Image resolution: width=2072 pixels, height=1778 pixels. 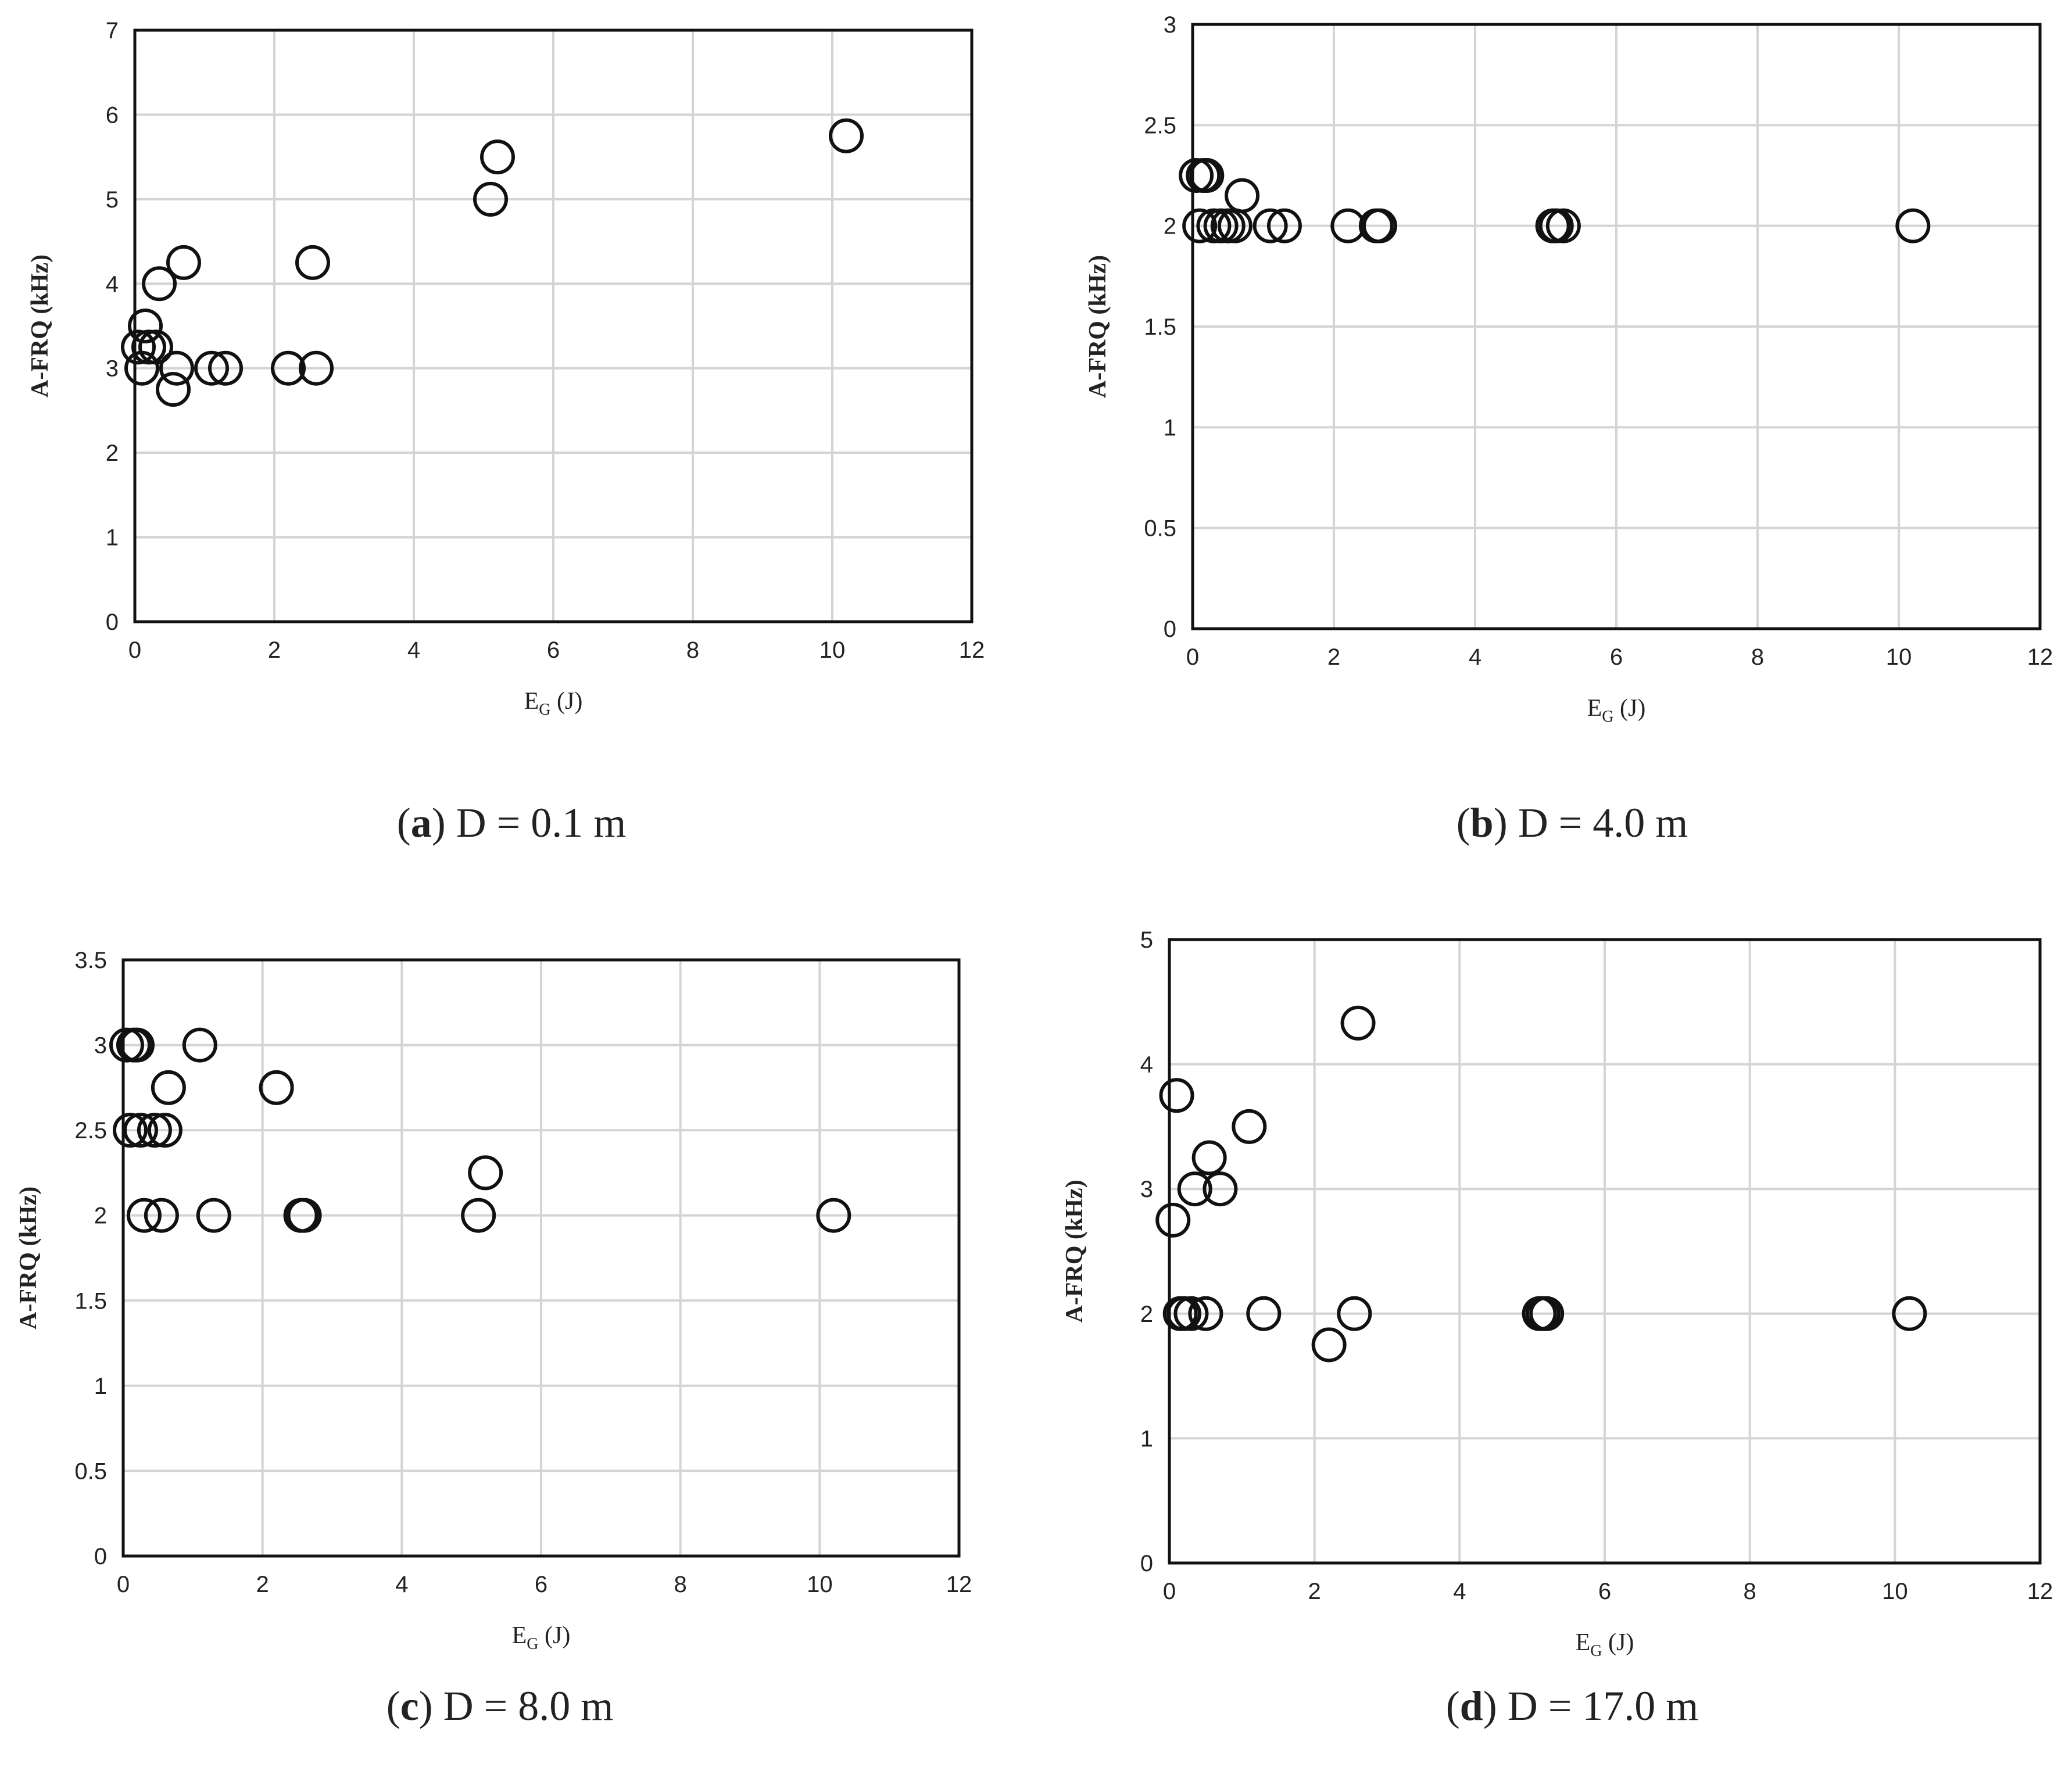 I want to click on y-tick-label: 7, so click(x=113, y=31).